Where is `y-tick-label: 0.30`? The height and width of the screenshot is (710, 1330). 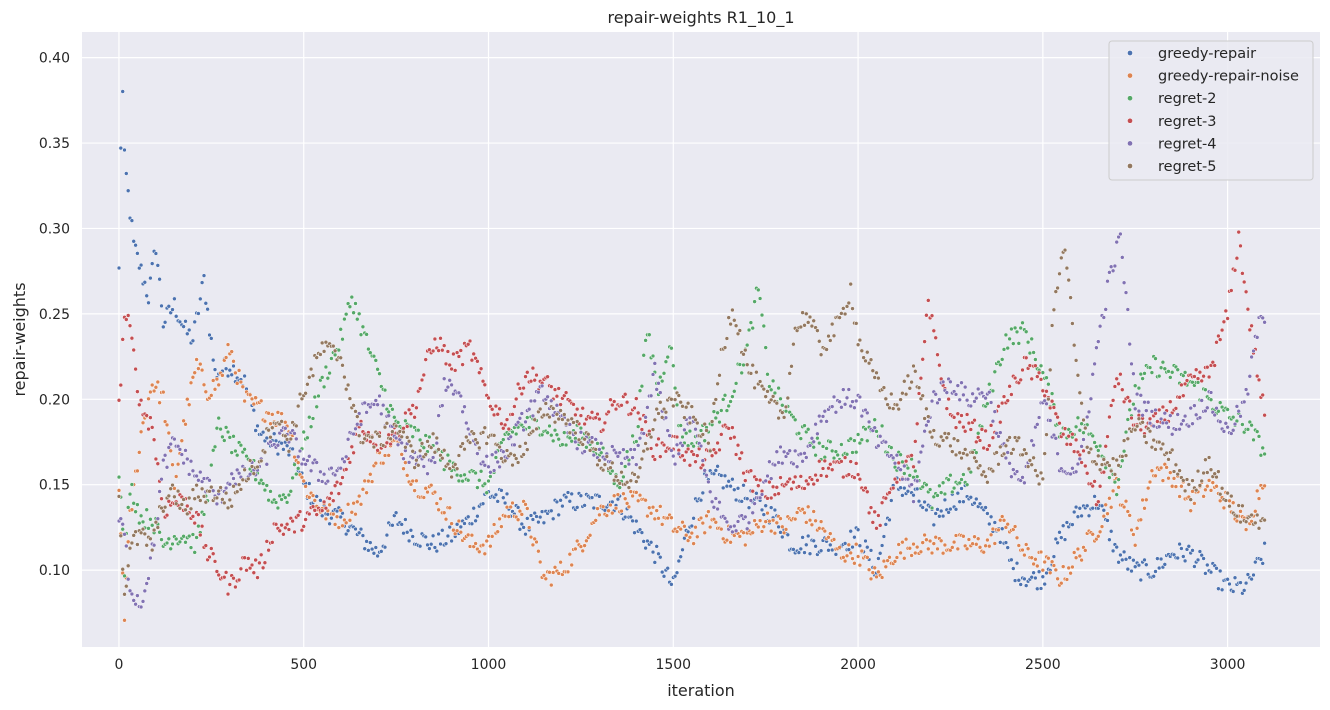 y-tick-label: 0.30 is located at coordinates (54, 229).